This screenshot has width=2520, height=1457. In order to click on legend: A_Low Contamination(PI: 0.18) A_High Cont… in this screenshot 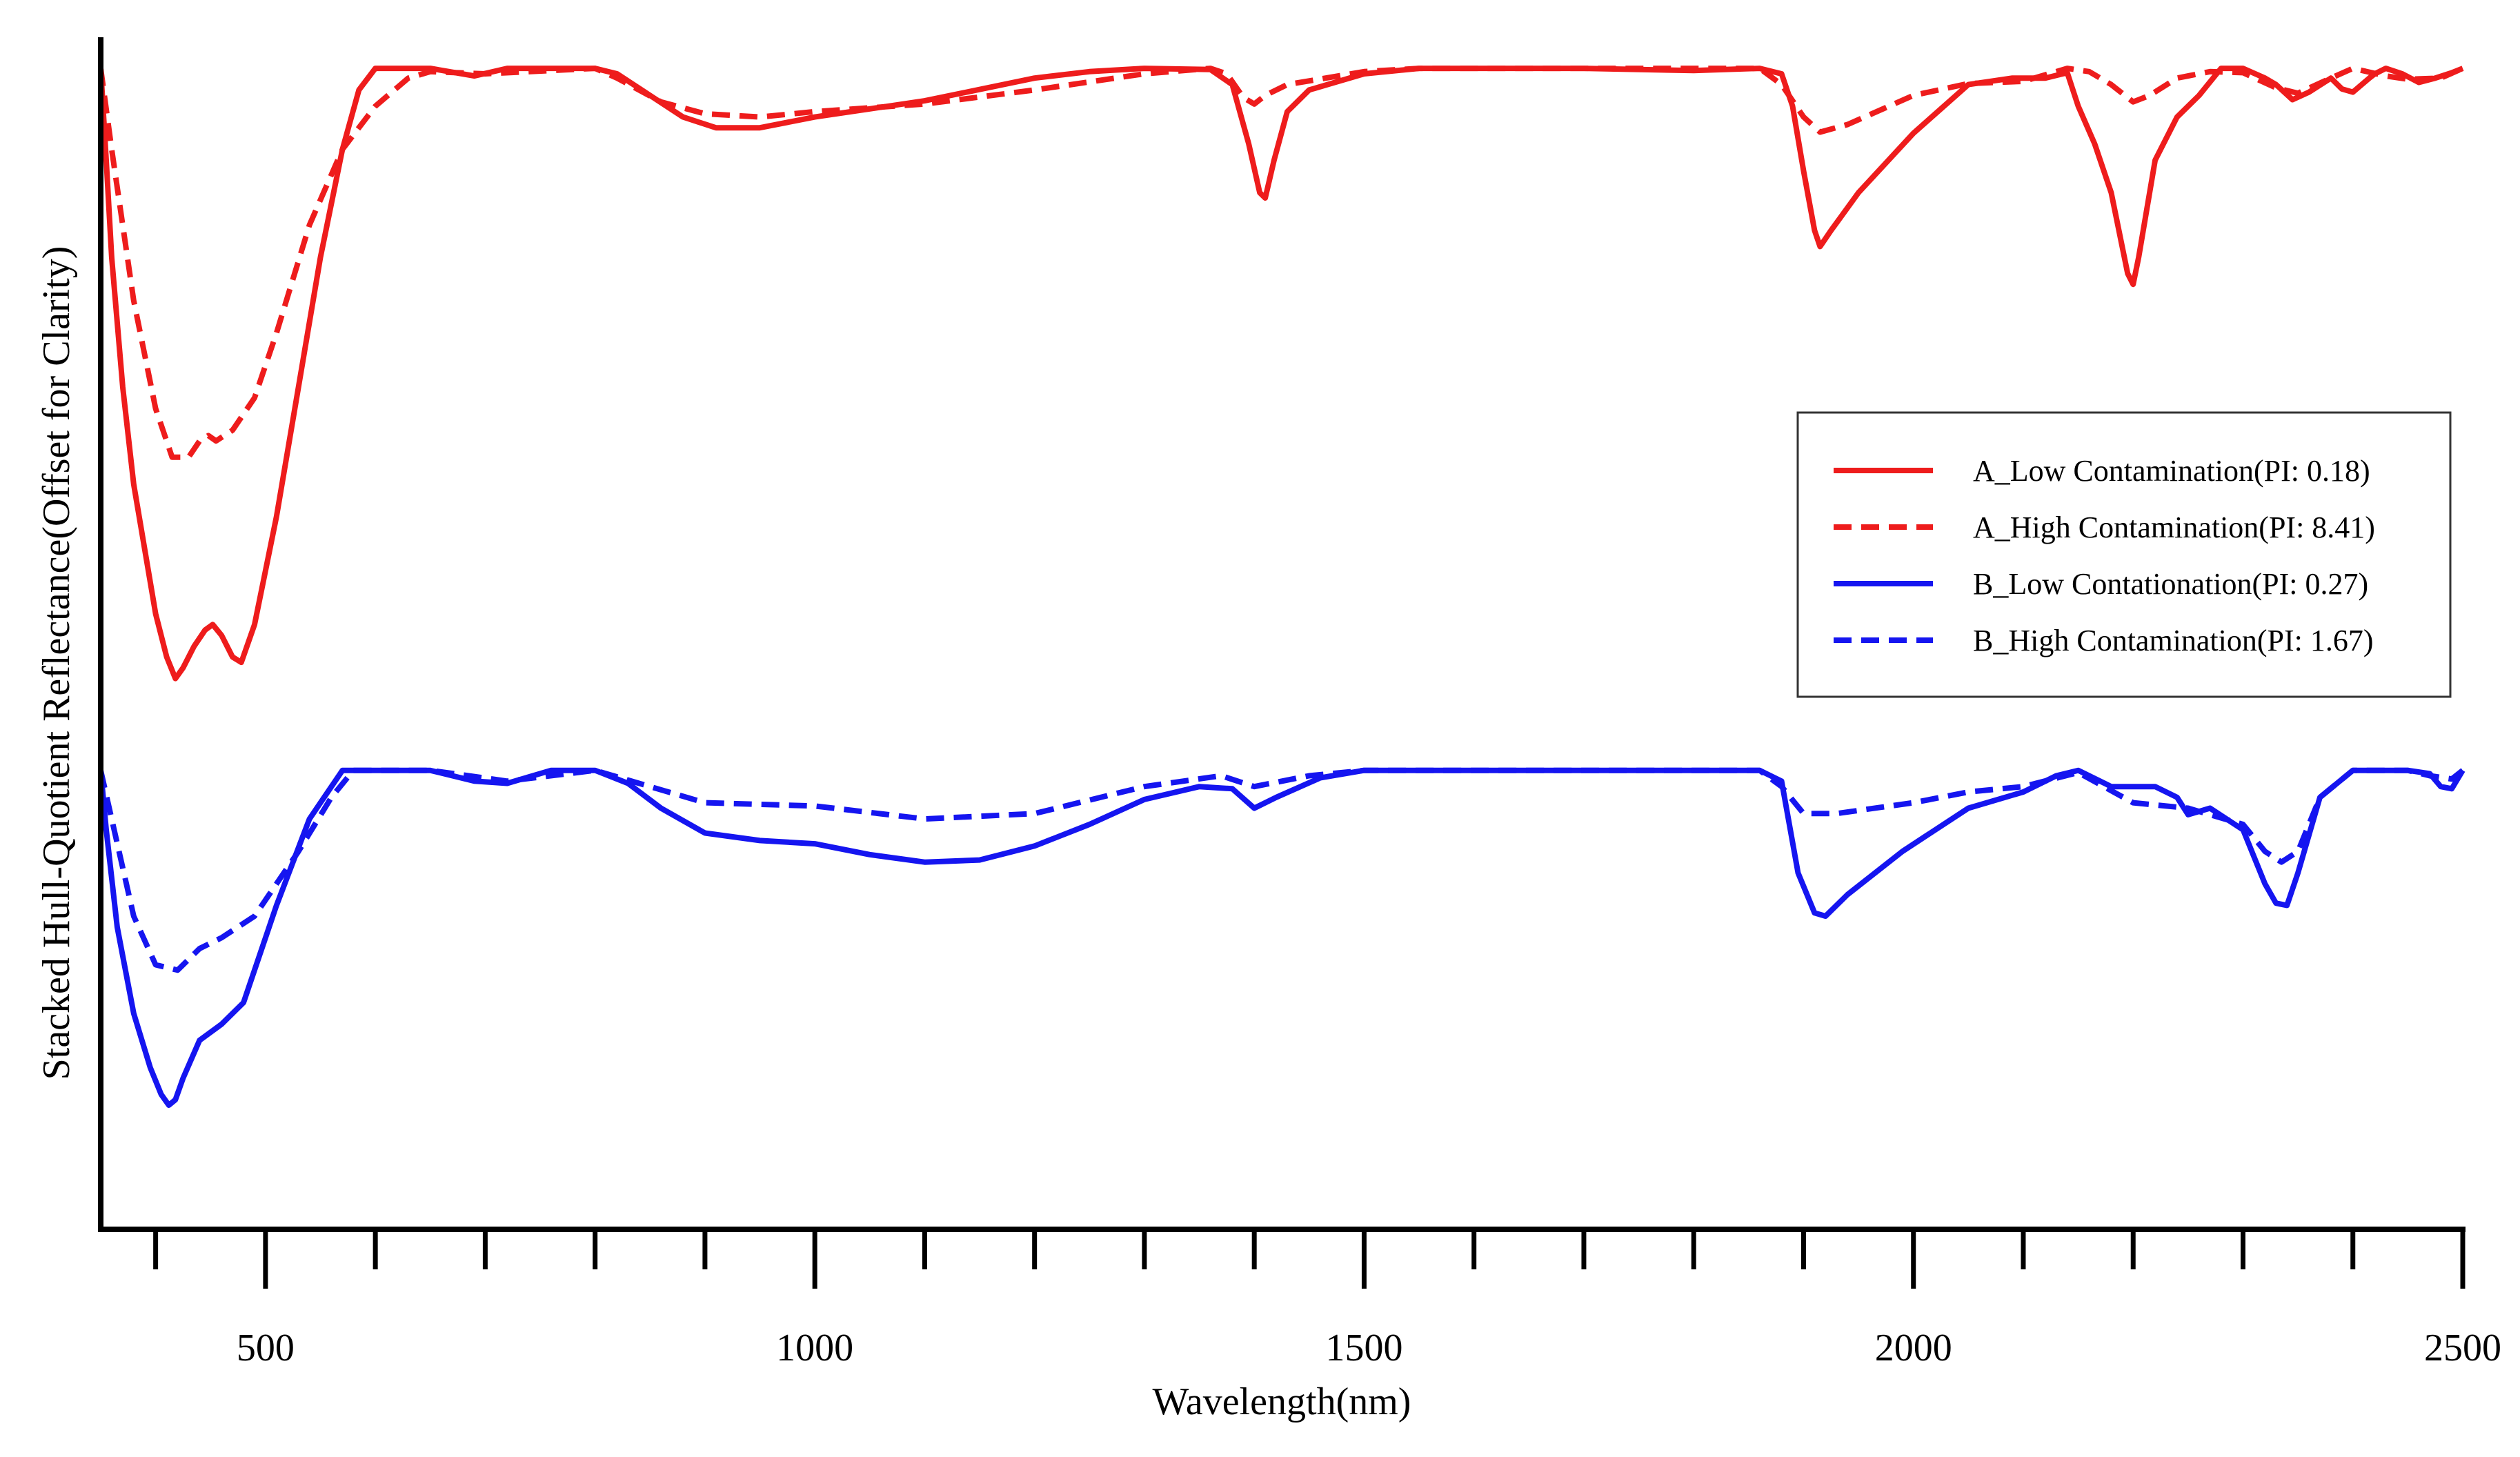, I will do `click(2124, 554)`.